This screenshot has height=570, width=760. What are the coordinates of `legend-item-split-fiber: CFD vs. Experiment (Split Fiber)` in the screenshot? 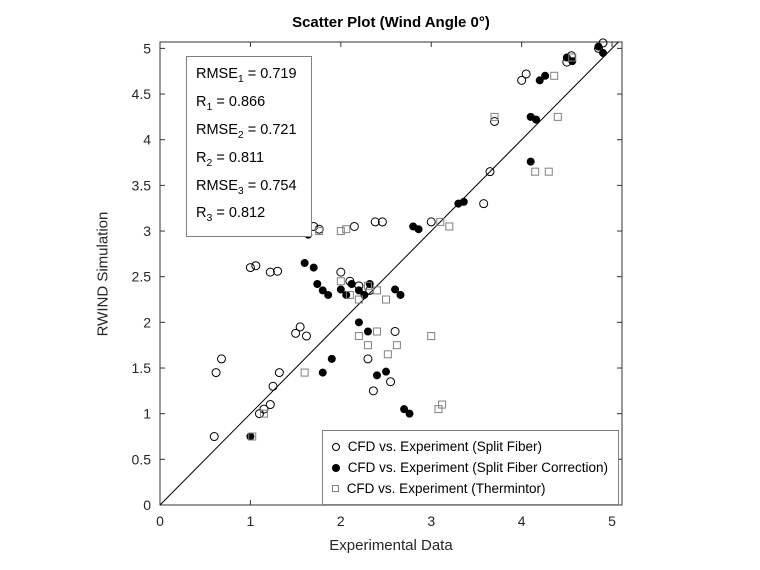 It's located at (469, 446).